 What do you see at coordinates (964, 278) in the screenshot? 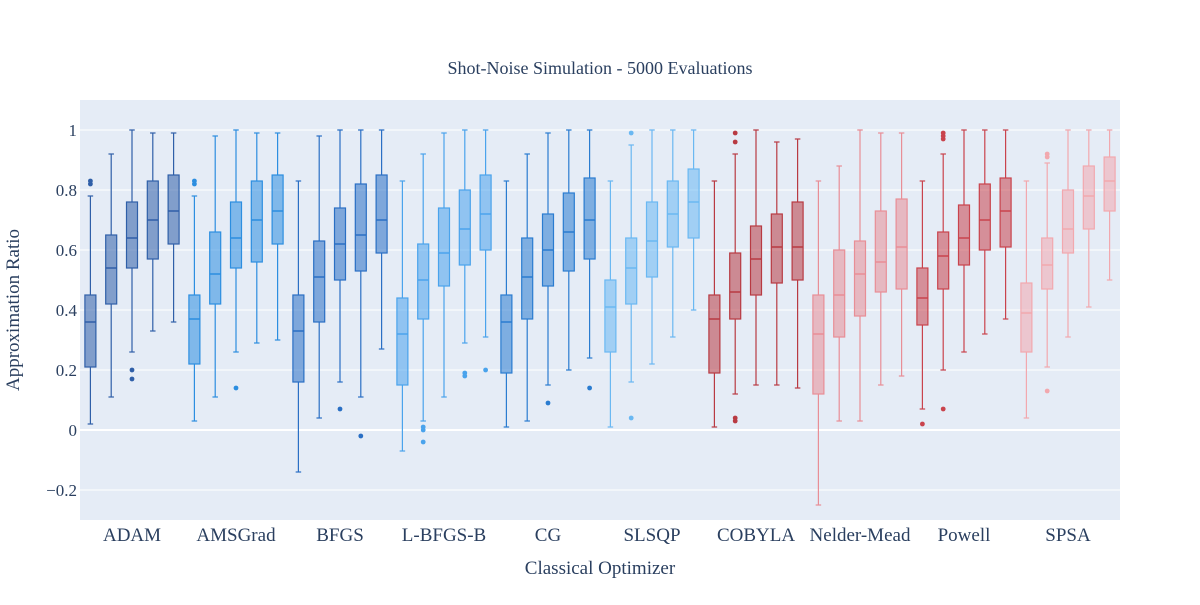
I see `box-group-powell` at bounding box center [964, 278].